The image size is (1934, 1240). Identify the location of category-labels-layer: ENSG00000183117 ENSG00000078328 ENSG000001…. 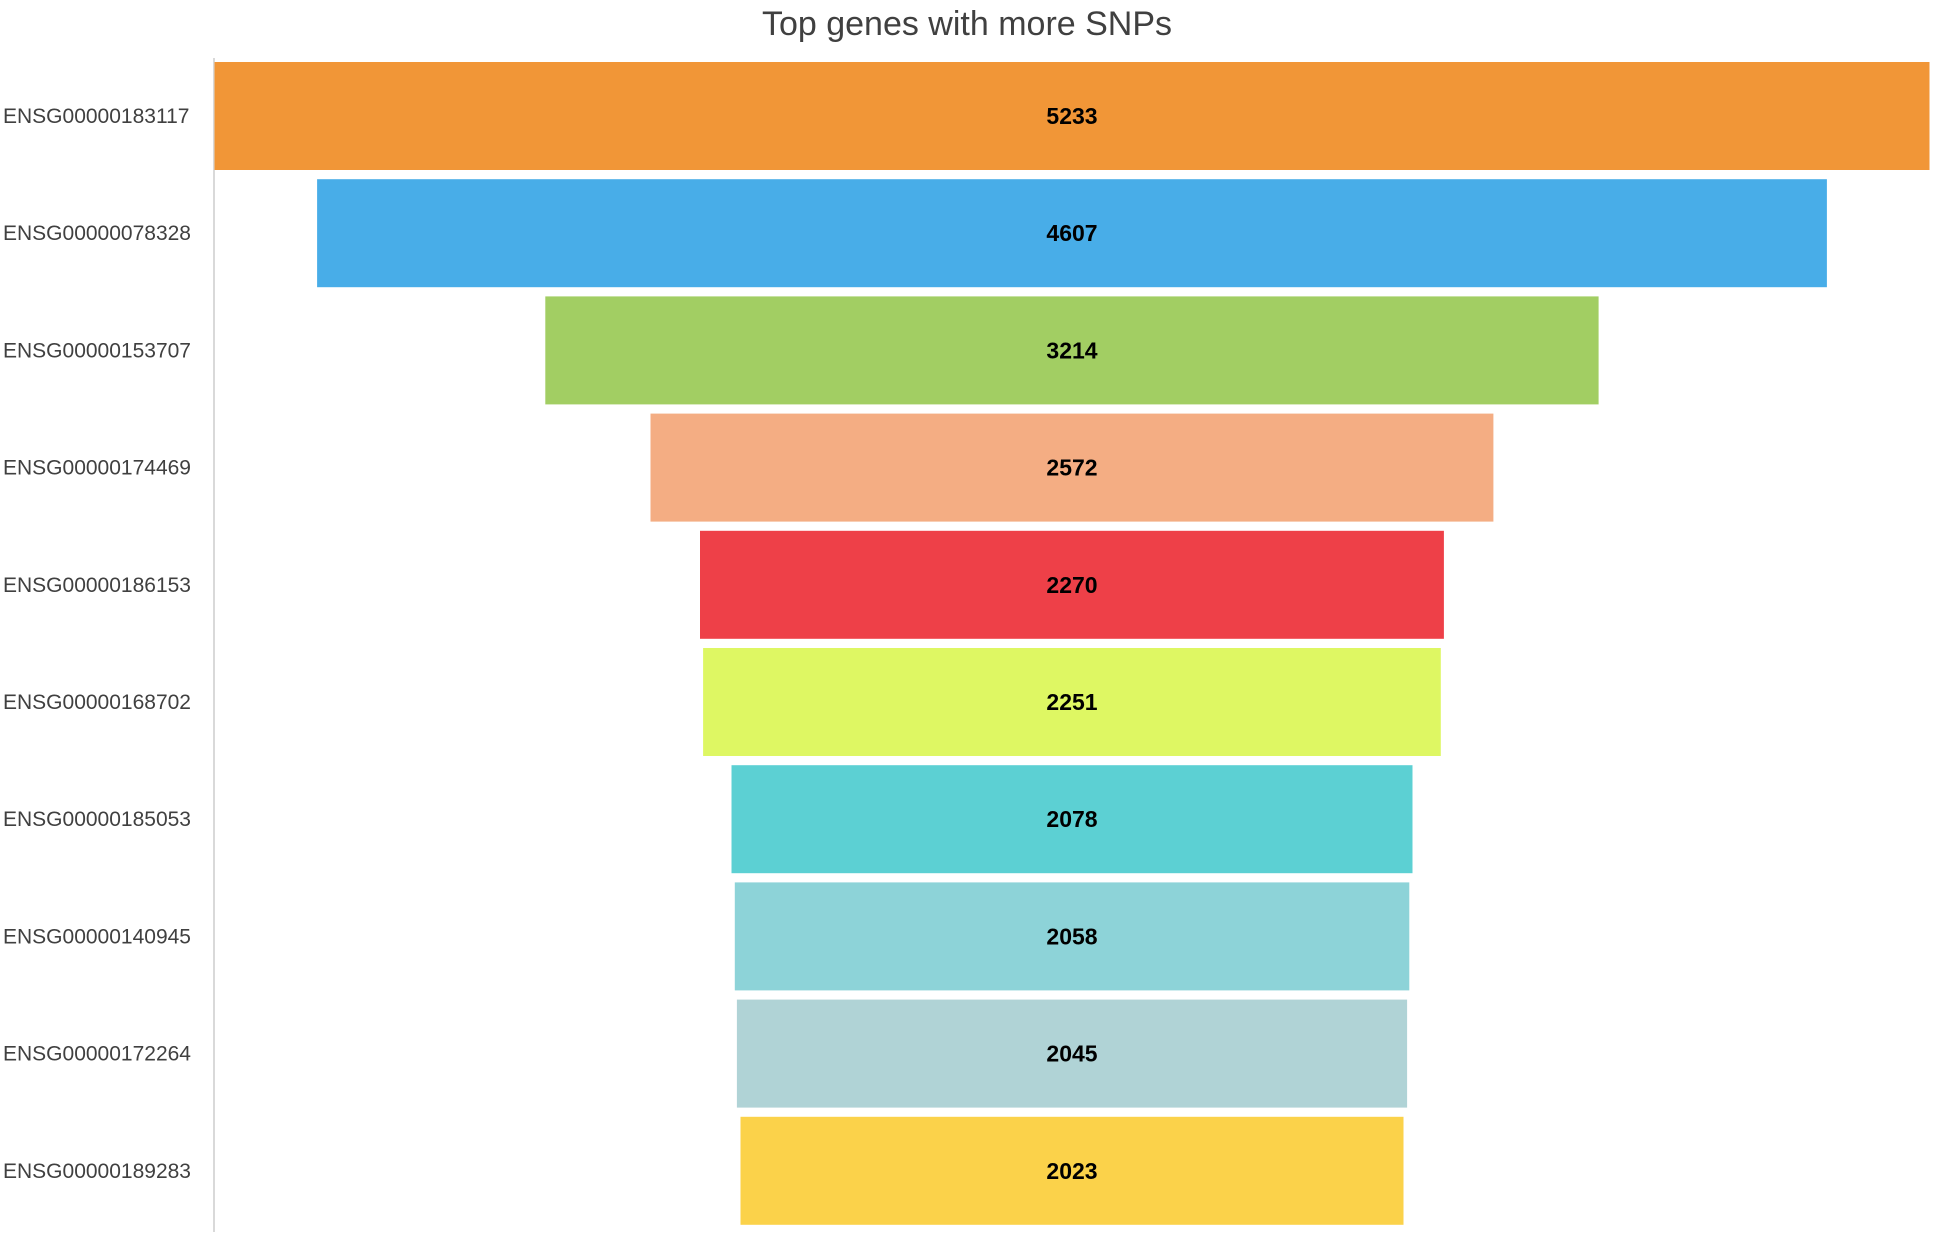
(97, 644).